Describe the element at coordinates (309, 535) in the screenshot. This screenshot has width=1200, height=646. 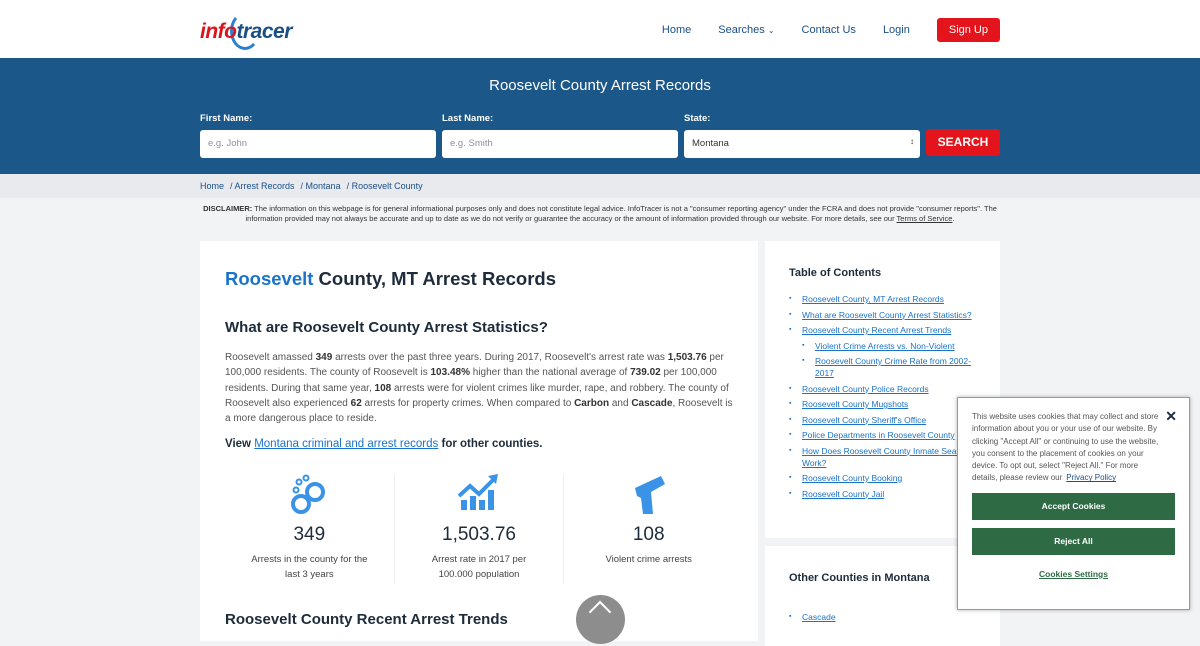
I see `stat-value: 349` at that location.